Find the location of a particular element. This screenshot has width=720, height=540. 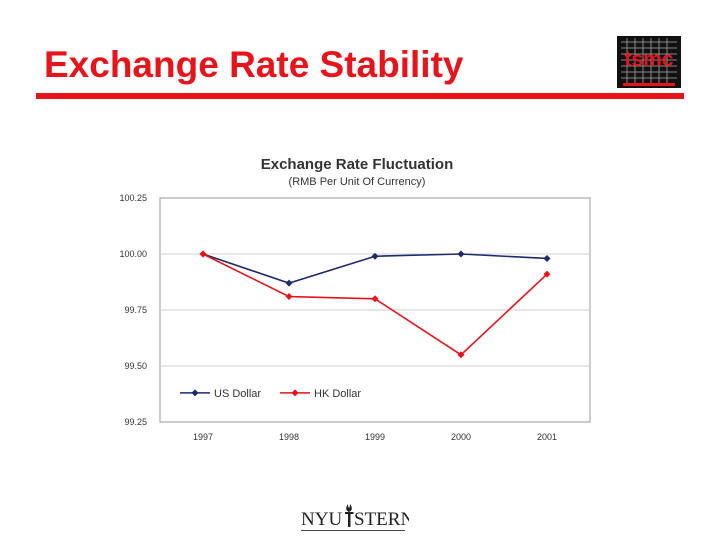

slide-title: Exchange Rate Stability is located at coordinates (254, 64).